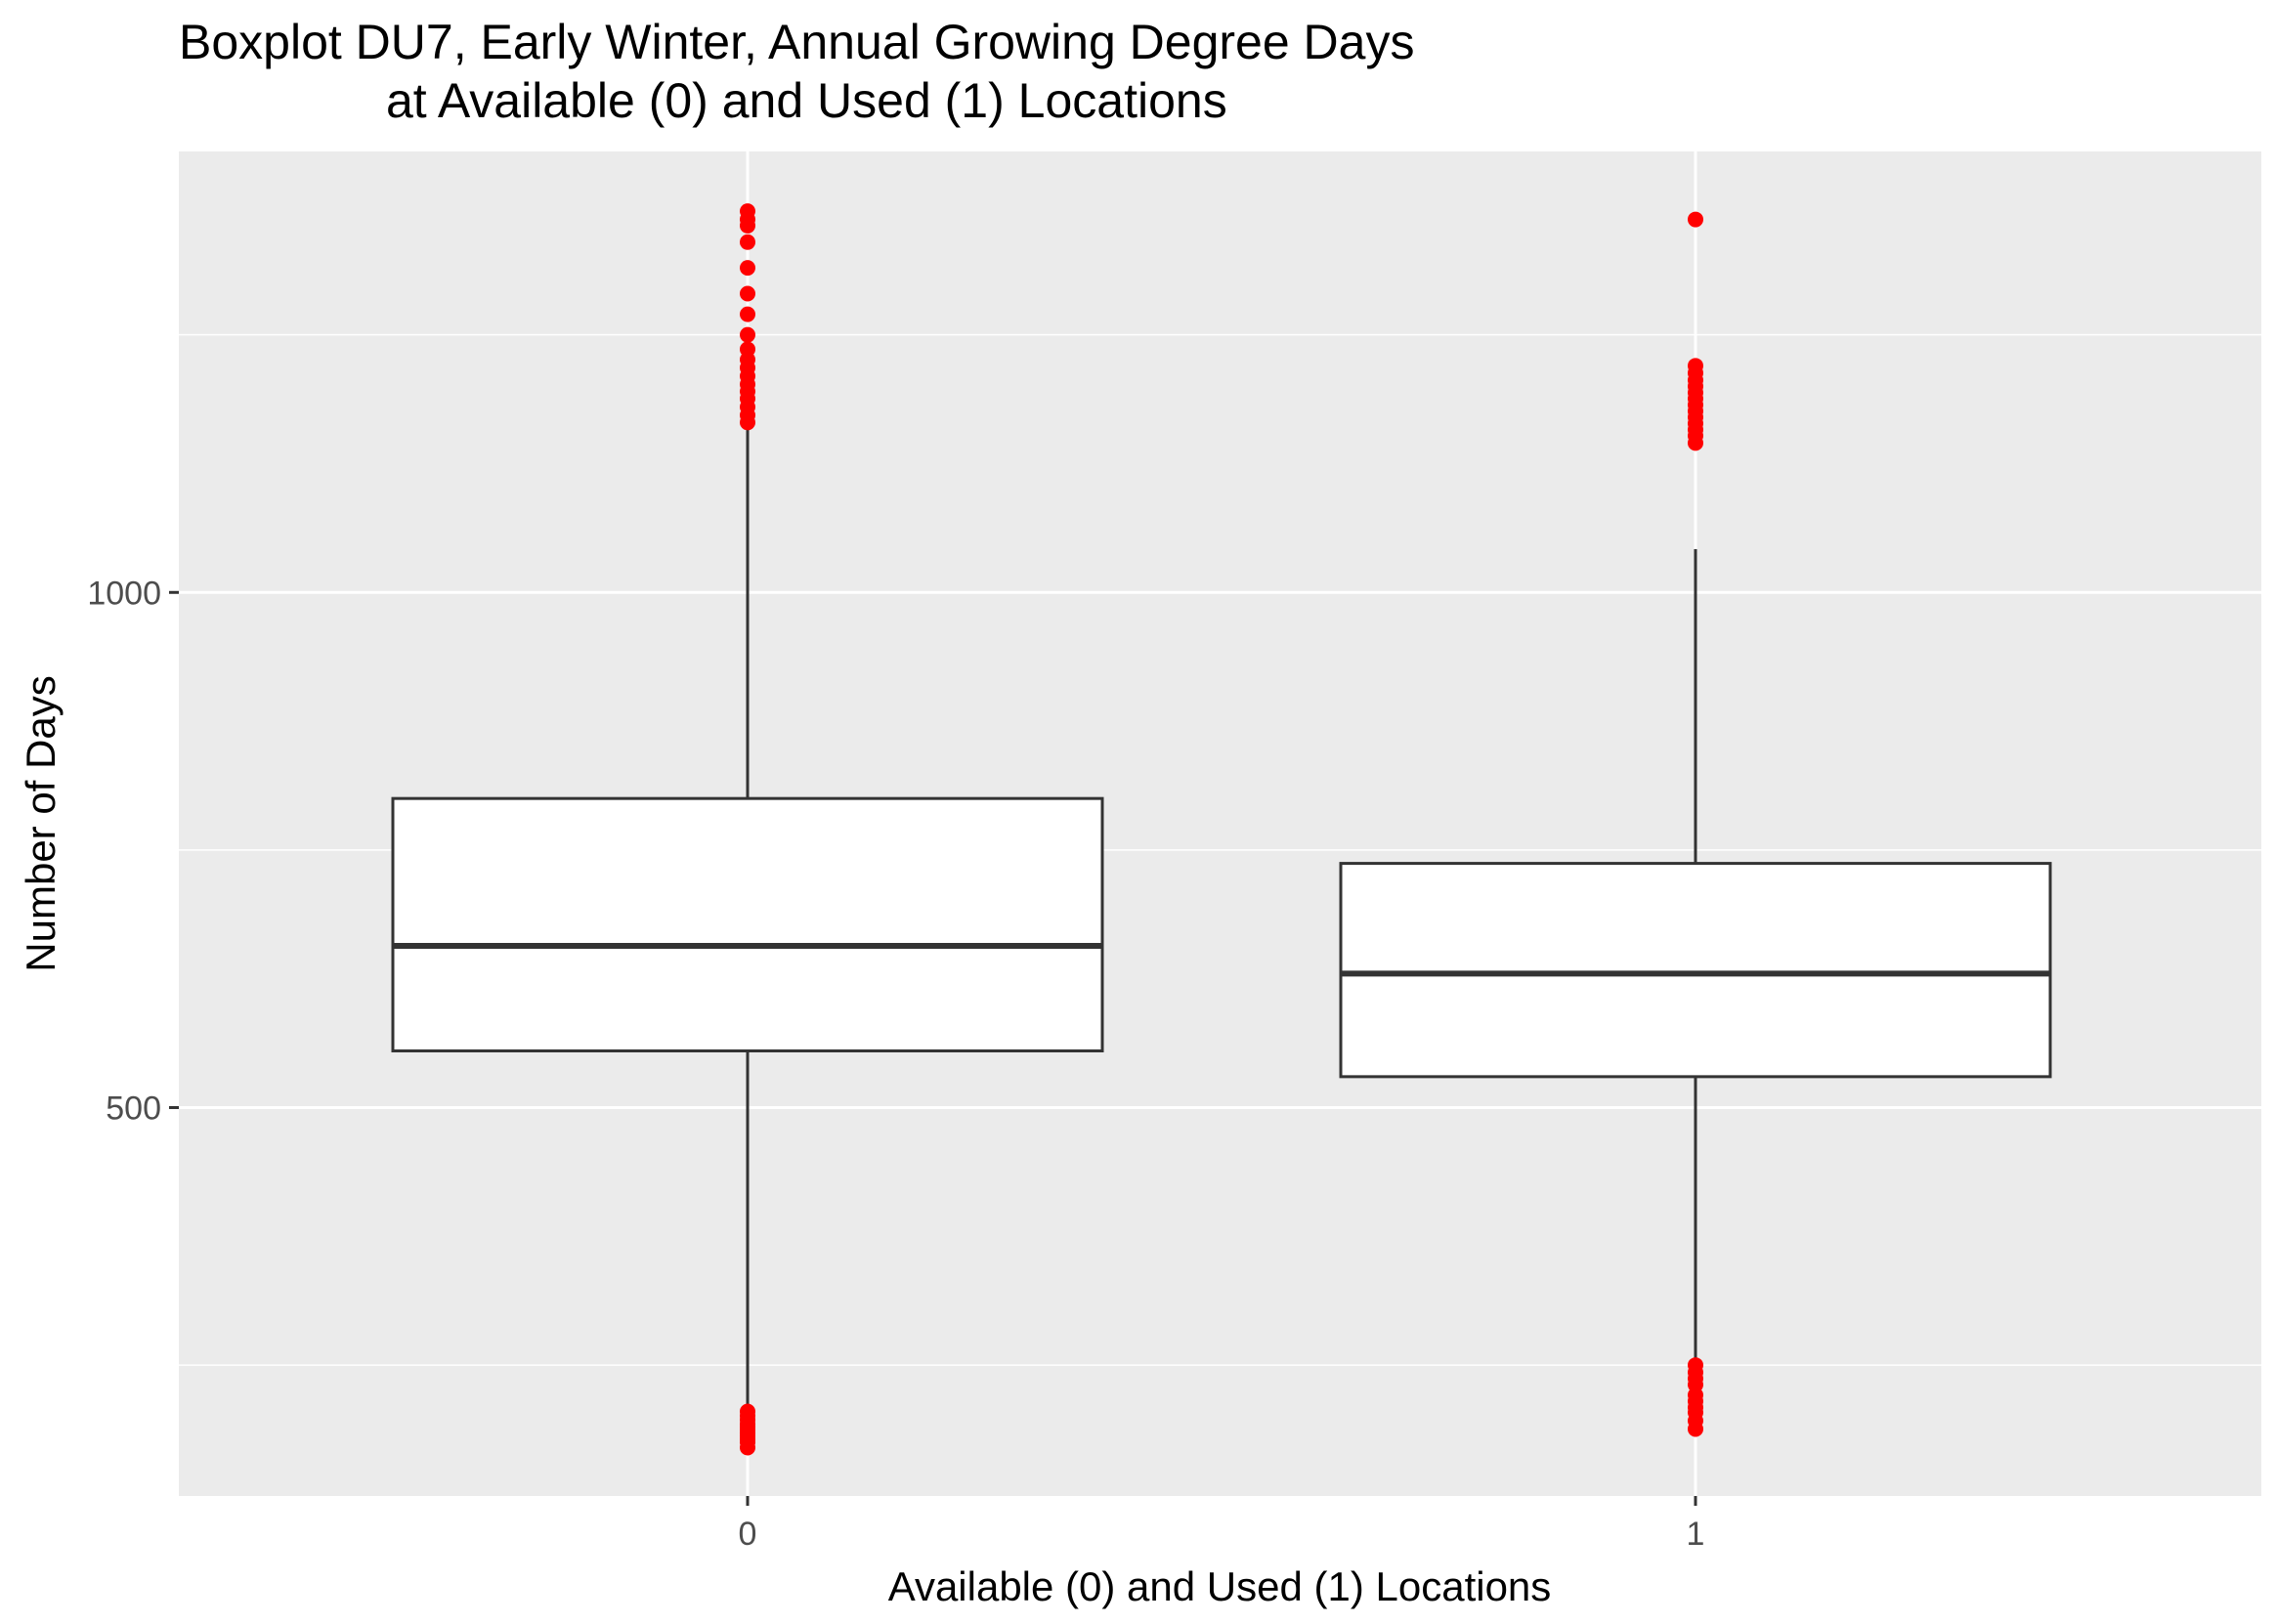 This screenshot has height=1624, width=2275. I want to click on y-axis-title: Number of Days, so click(41, 823).